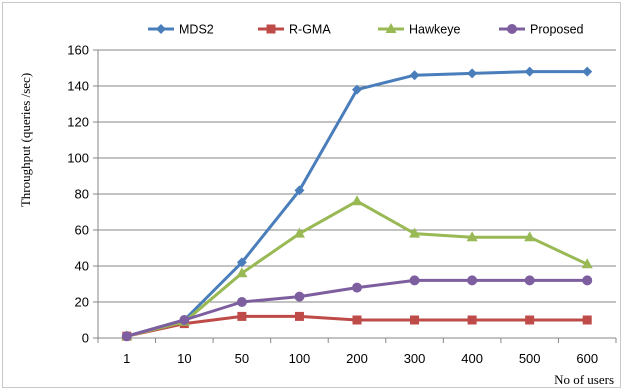  Describe the element at coordinates (184, 358) in the screenshot. I see `x-tick-label-10: 10` at that location.